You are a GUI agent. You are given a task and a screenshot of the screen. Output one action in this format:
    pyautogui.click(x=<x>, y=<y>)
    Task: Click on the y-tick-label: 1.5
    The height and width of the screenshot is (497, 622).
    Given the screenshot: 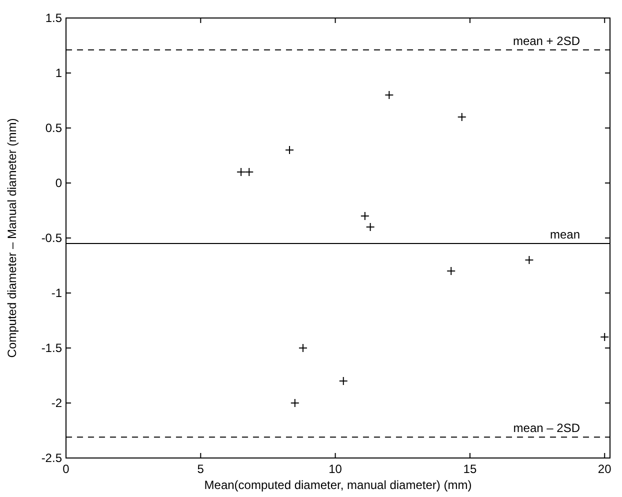 What is the action you would take?
    pyautogui.click(x=53, y=18)
    